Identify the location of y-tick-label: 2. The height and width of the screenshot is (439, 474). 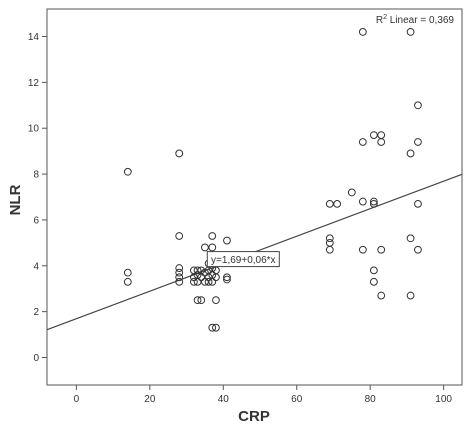
(36, 312).